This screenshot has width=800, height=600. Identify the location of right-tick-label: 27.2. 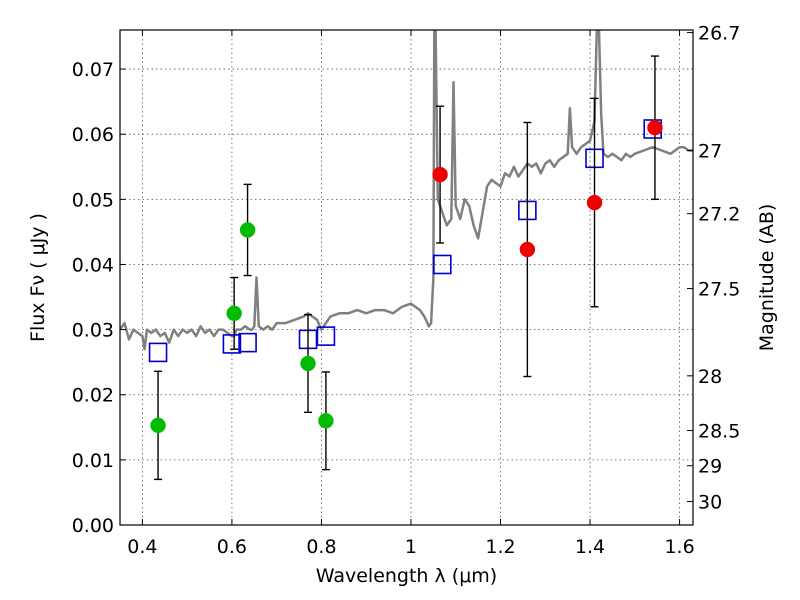
(719, 215).